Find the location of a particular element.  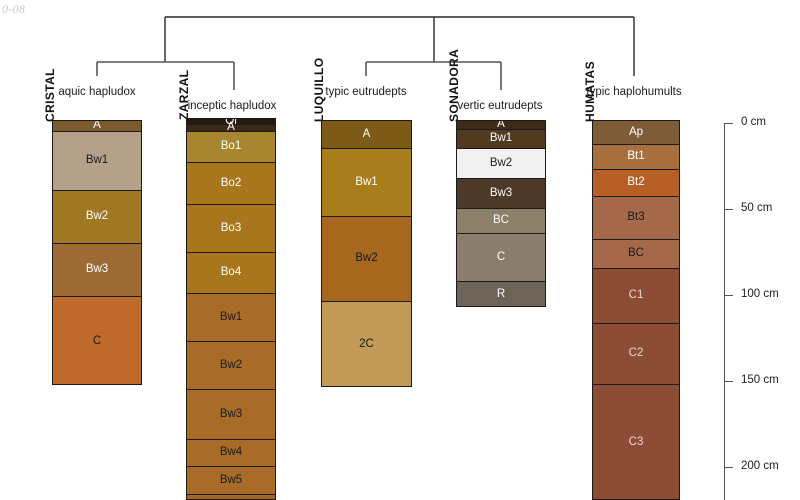

depth-tick-label: 0 cm is located at coordinates (753, 122).